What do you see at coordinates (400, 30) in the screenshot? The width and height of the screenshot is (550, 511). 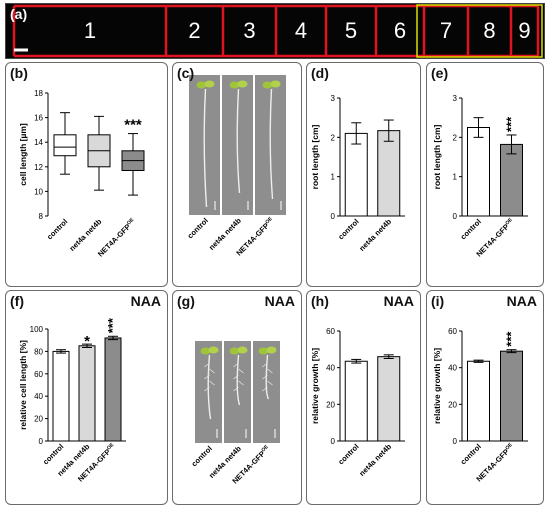 I see `cell-number-label: 6` at bounding box center [400, 30].